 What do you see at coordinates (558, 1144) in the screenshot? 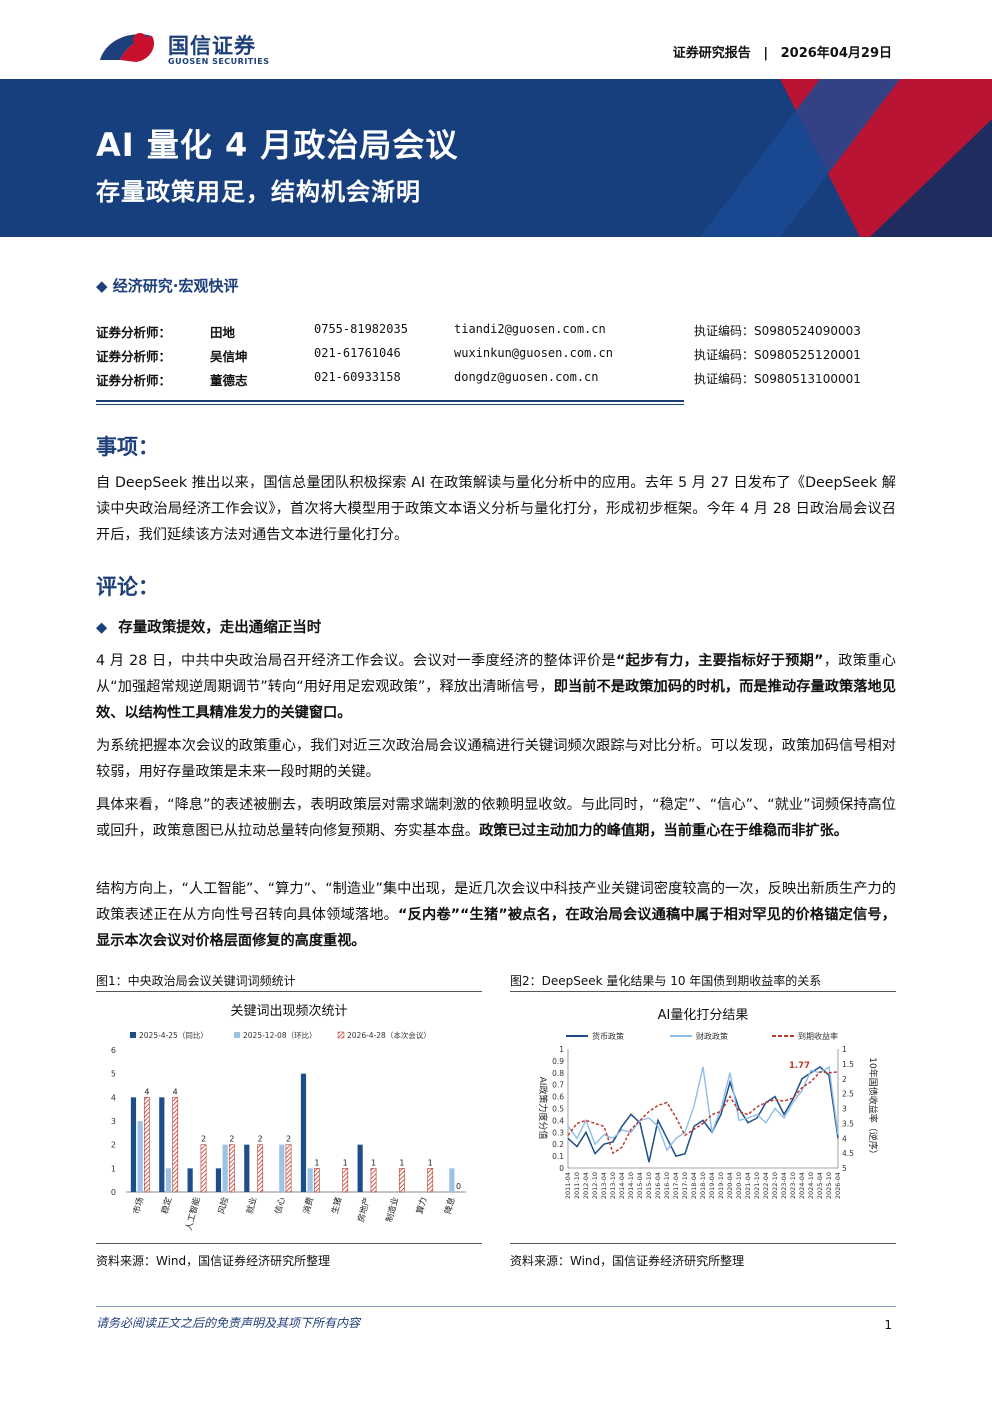
I see `y-left-tick-label: 0.2` at bounding box center [558, 1144].